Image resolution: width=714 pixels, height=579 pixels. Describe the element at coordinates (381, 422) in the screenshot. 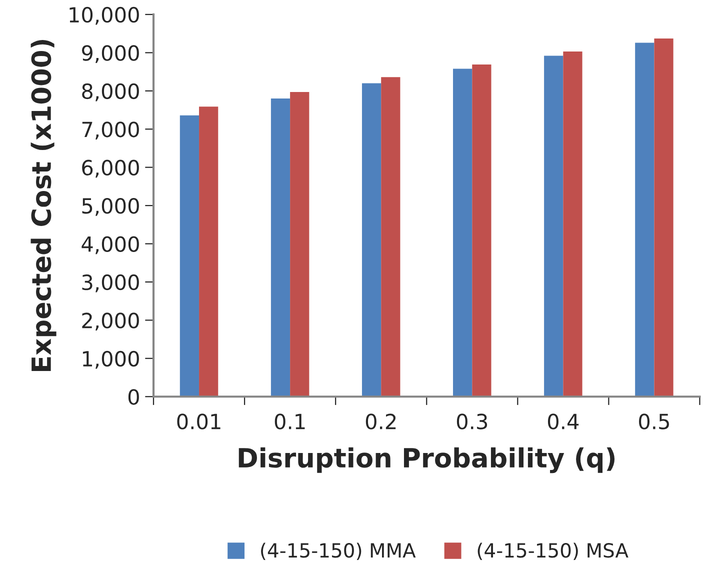

I see `x-tick-label: 0.2` at that location.